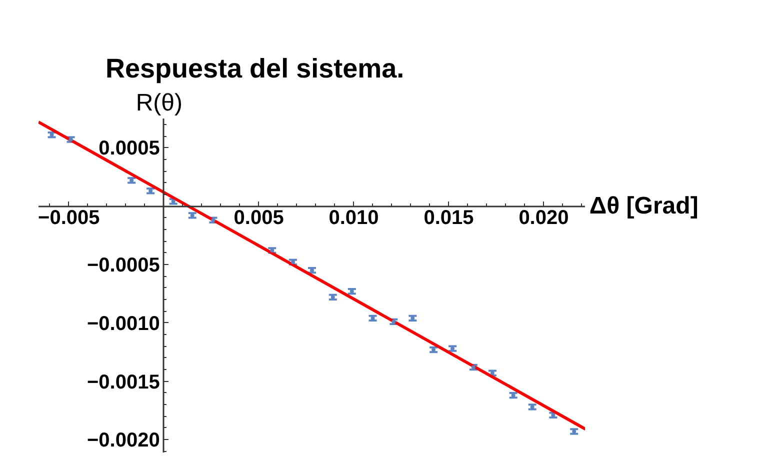 The image size is (781, 467). I want to click on chart-title: Respuesta del sistema., so click(255, 69).